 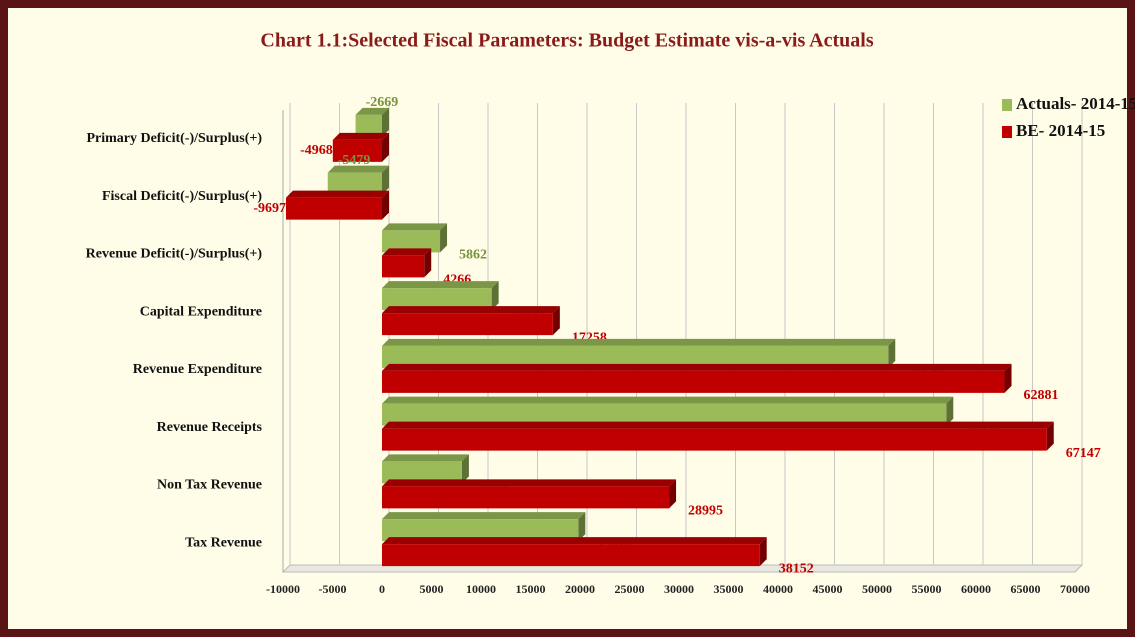 I want to click on x-tick-label: -5000, so click(x=333, y=589).